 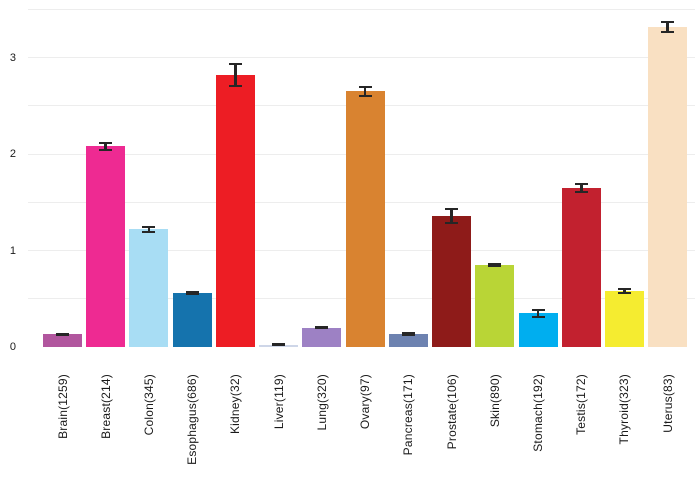 What do you see at coordinates (12, 154) in the screenshot?
I see `y-tick-label: 2` at bounding box center [12, 154].